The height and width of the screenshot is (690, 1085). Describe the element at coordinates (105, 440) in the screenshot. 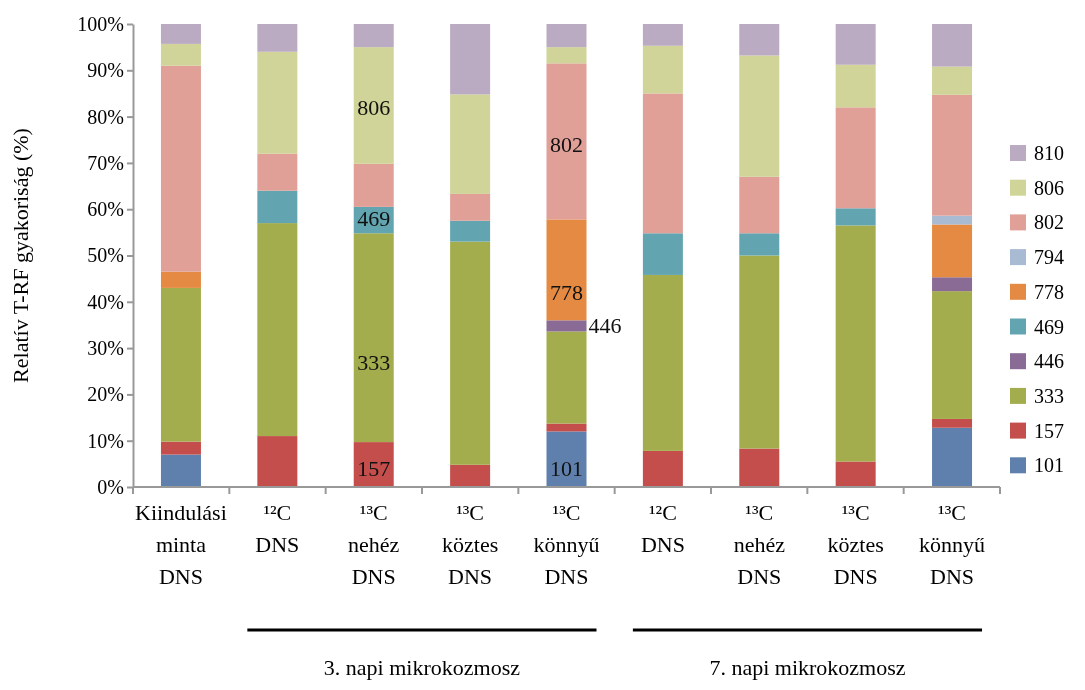

I see `y-tick-label: 10%` at that location.